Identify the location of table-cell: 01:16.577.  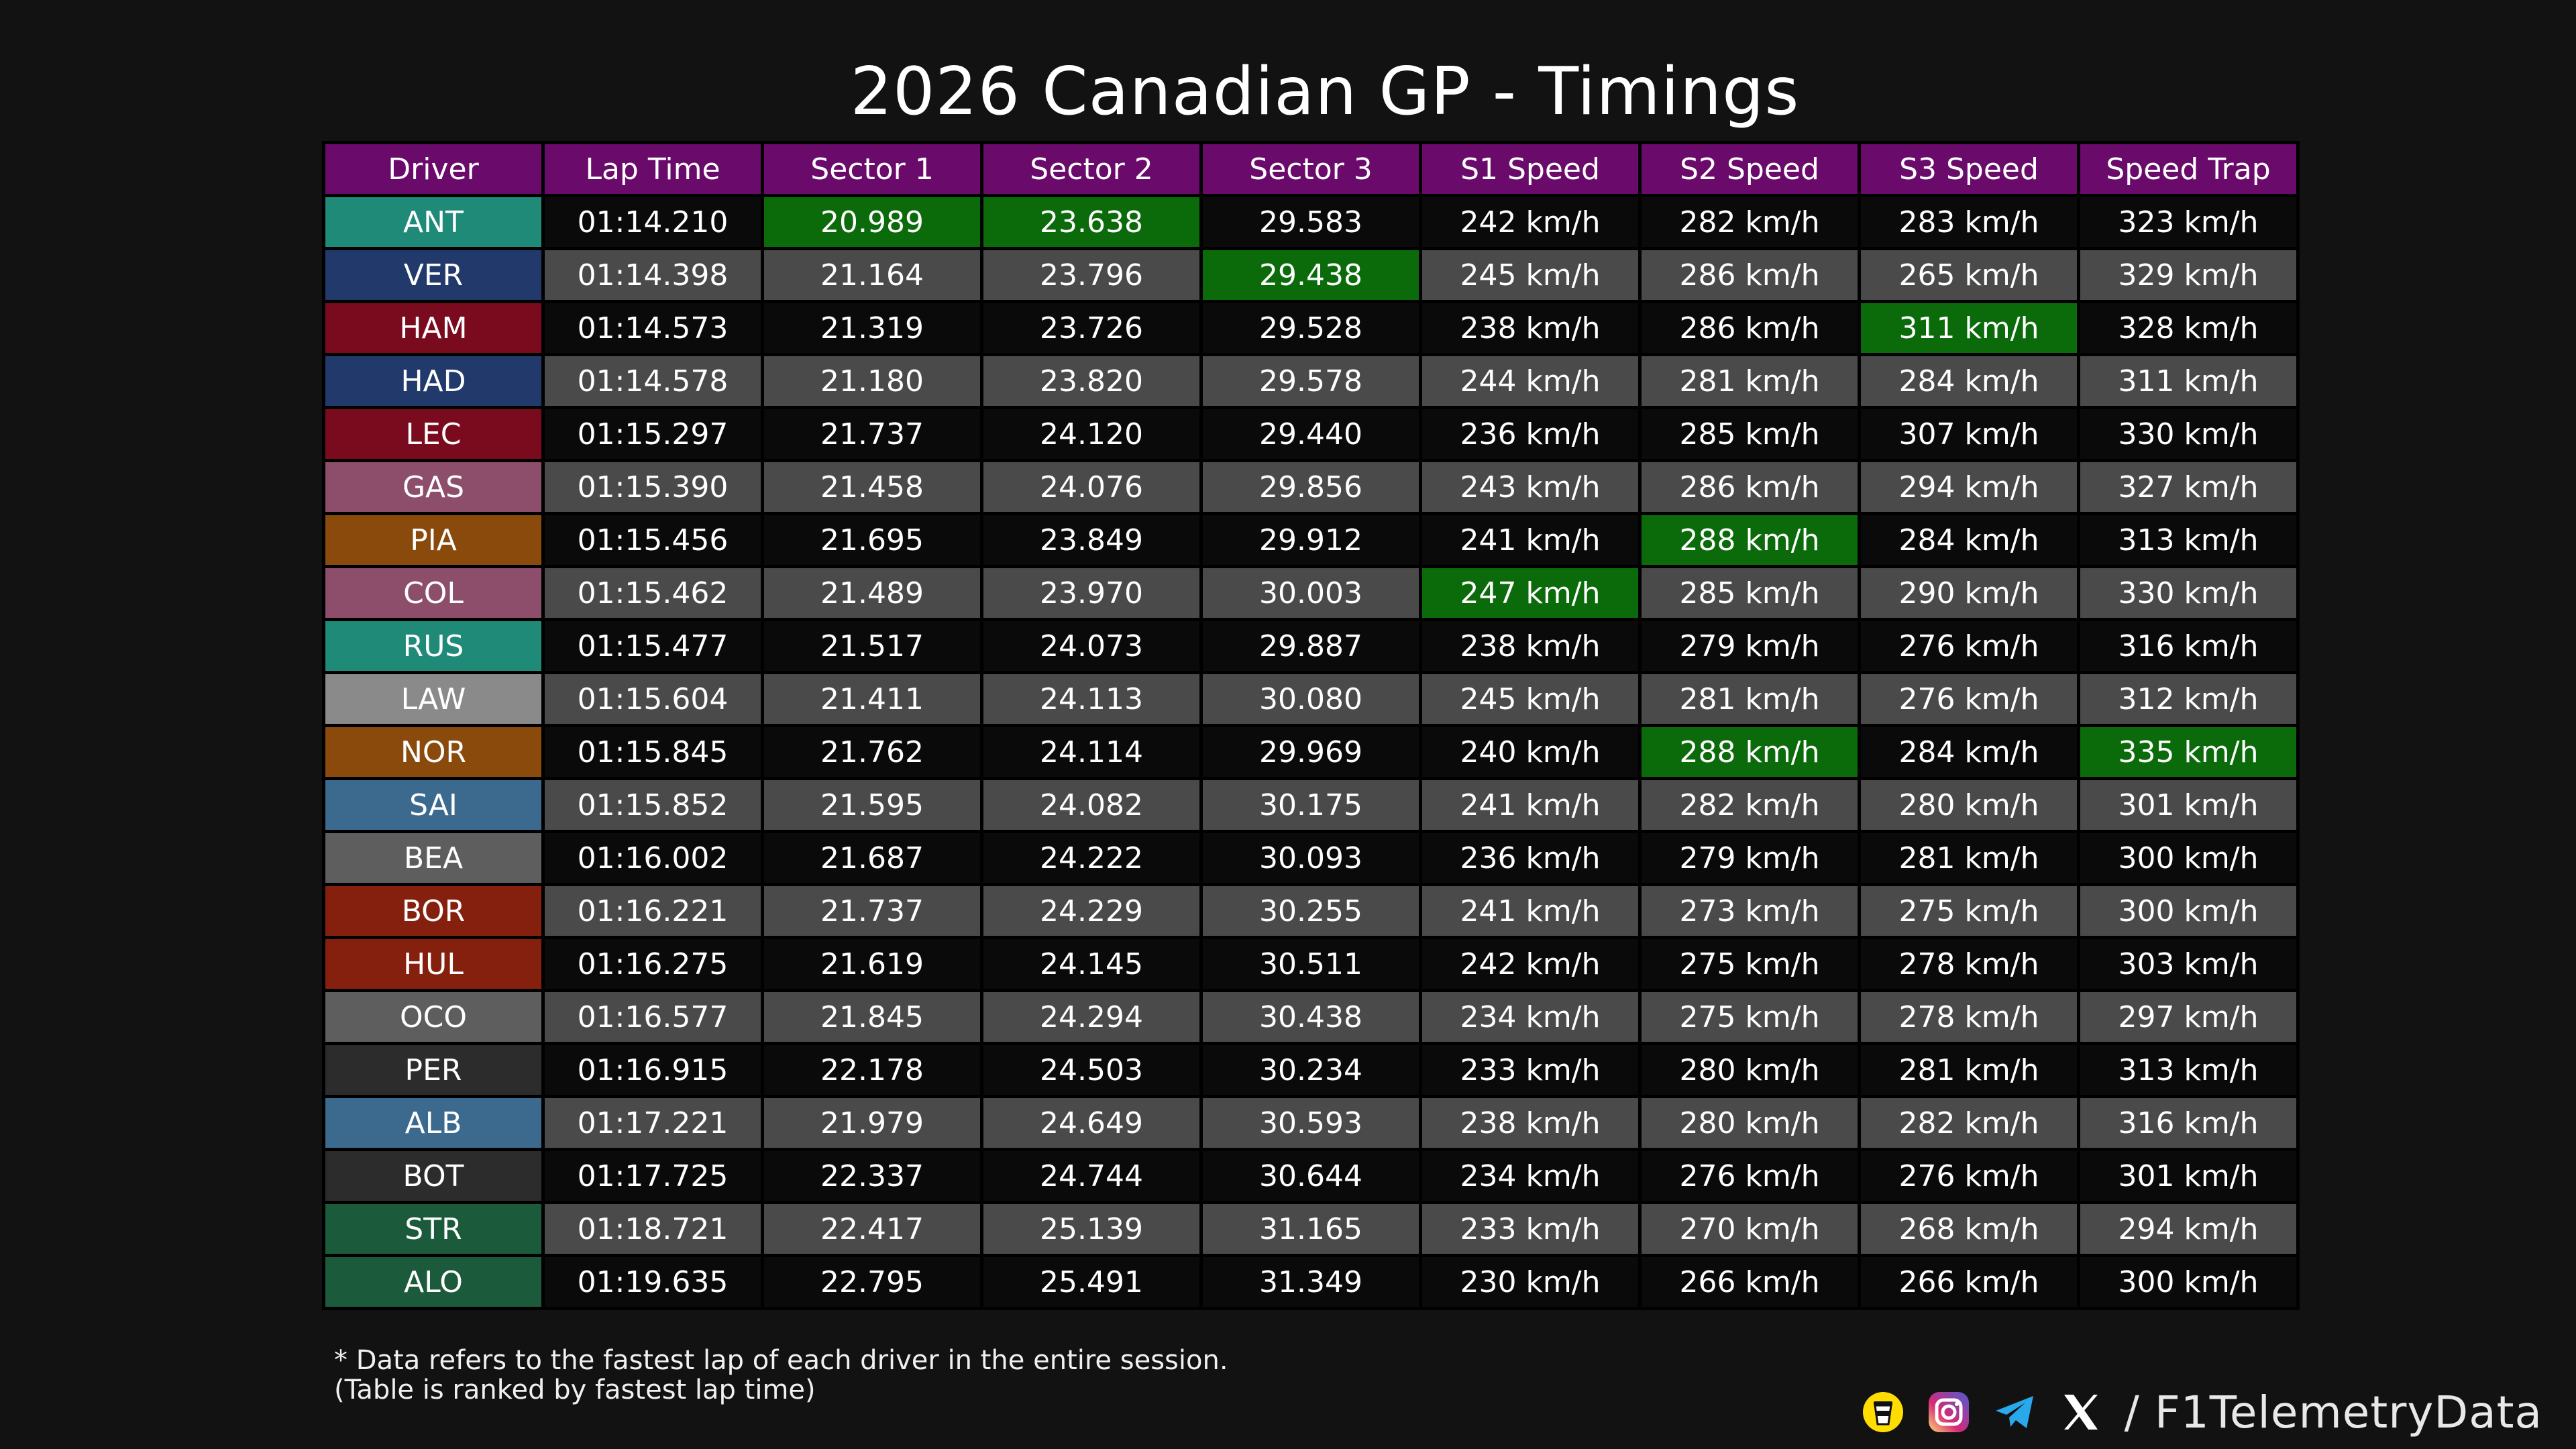
(653, 1017).